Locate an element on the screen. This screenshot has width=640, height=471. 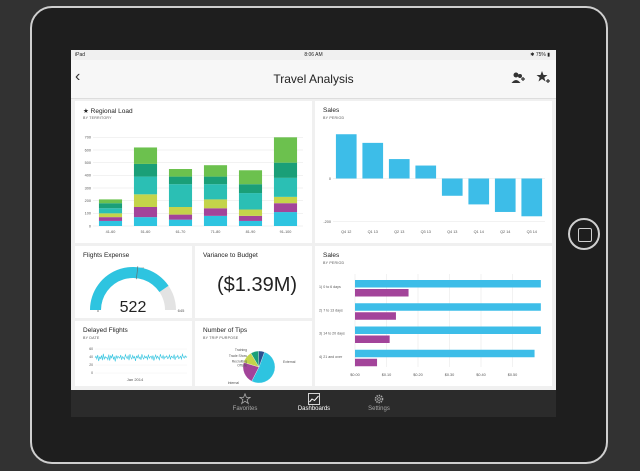
tab-settings: Settings is located at coordinates (379, 403).